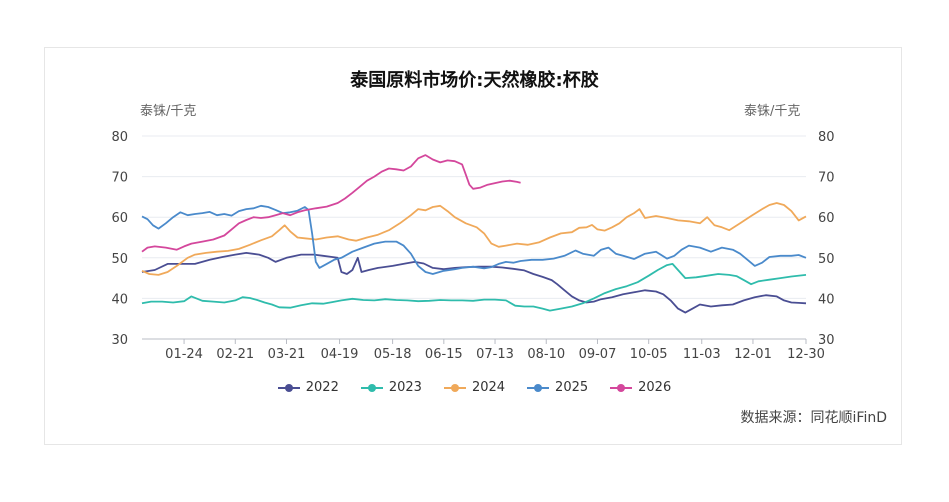 This screenshot has height=502, width=949. What do you see at coordinates (813, 418) in the screenshot?
I see `data-source: 数据来源：同花顺iFinD` at bounding box center [813, 418].